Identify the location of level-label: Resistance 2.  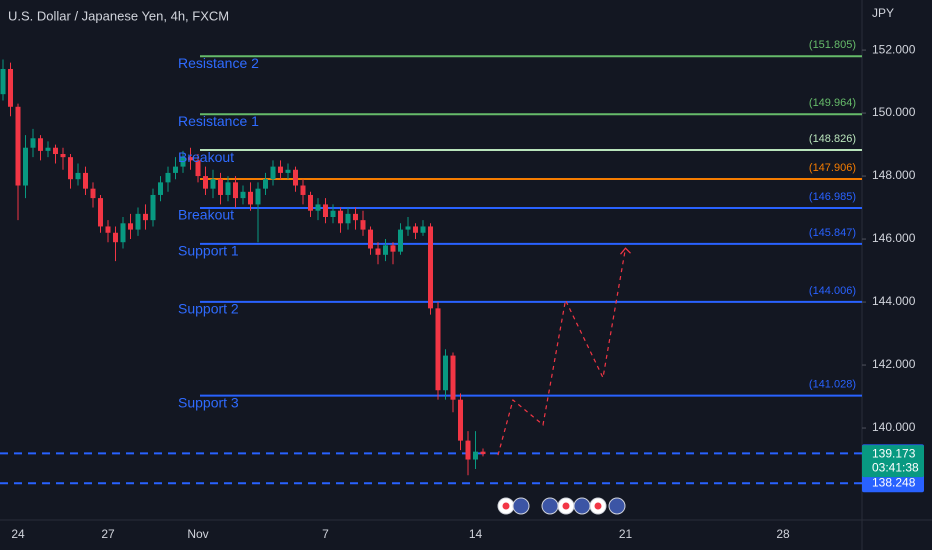
(218, 63).